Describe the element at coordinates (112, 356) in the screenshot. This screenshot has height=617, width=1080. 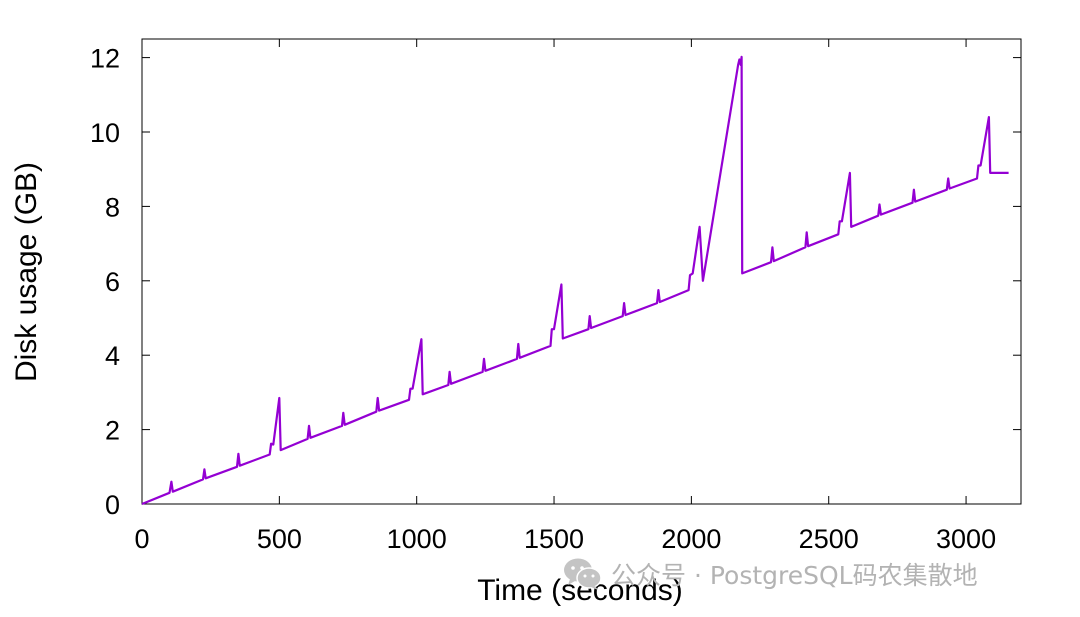
I see `y-tick-label: 4` at that location.